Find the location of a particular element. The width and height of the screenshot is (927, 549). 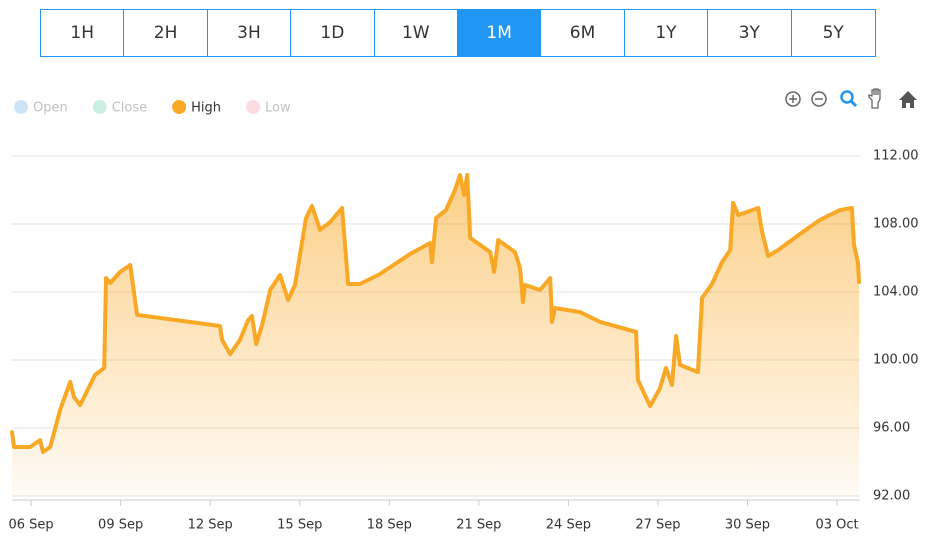

x-tick-label: 21 Sep is located at coordinates (478, 525).